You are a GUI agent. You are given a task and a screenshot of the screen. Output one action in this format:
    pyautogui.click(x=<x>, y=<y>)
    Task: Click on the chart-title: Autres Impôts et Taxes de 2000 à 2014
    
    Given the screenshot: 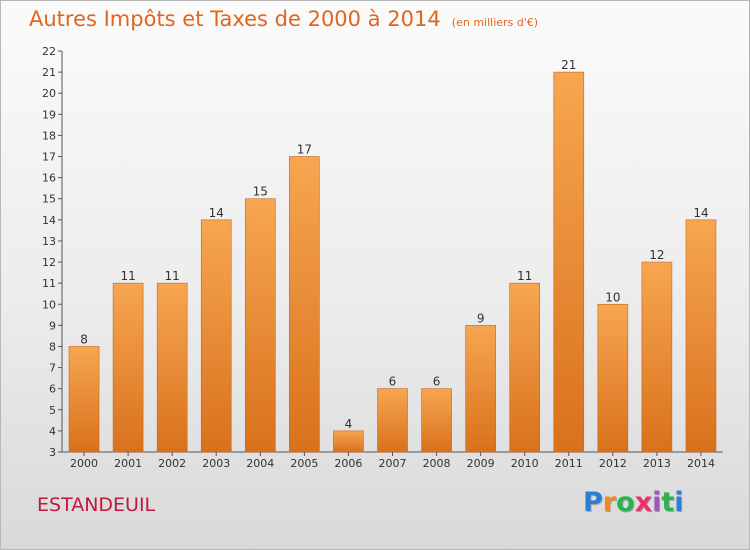 What is the action you would take?
    pyautogui.click(x=235, y=19)
    